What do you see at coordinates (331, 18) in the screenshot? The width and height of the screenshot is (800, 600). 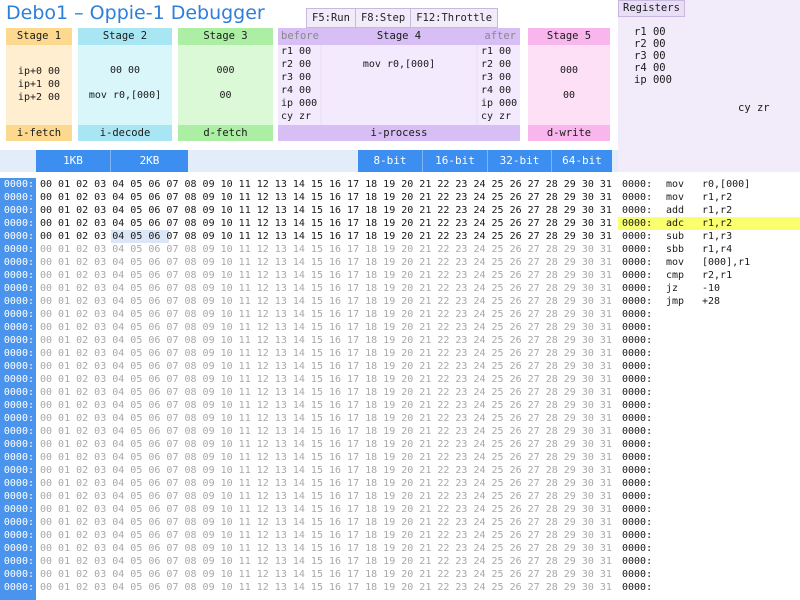 I see `run-button: F5:Run` at bounding box center [331, 18].